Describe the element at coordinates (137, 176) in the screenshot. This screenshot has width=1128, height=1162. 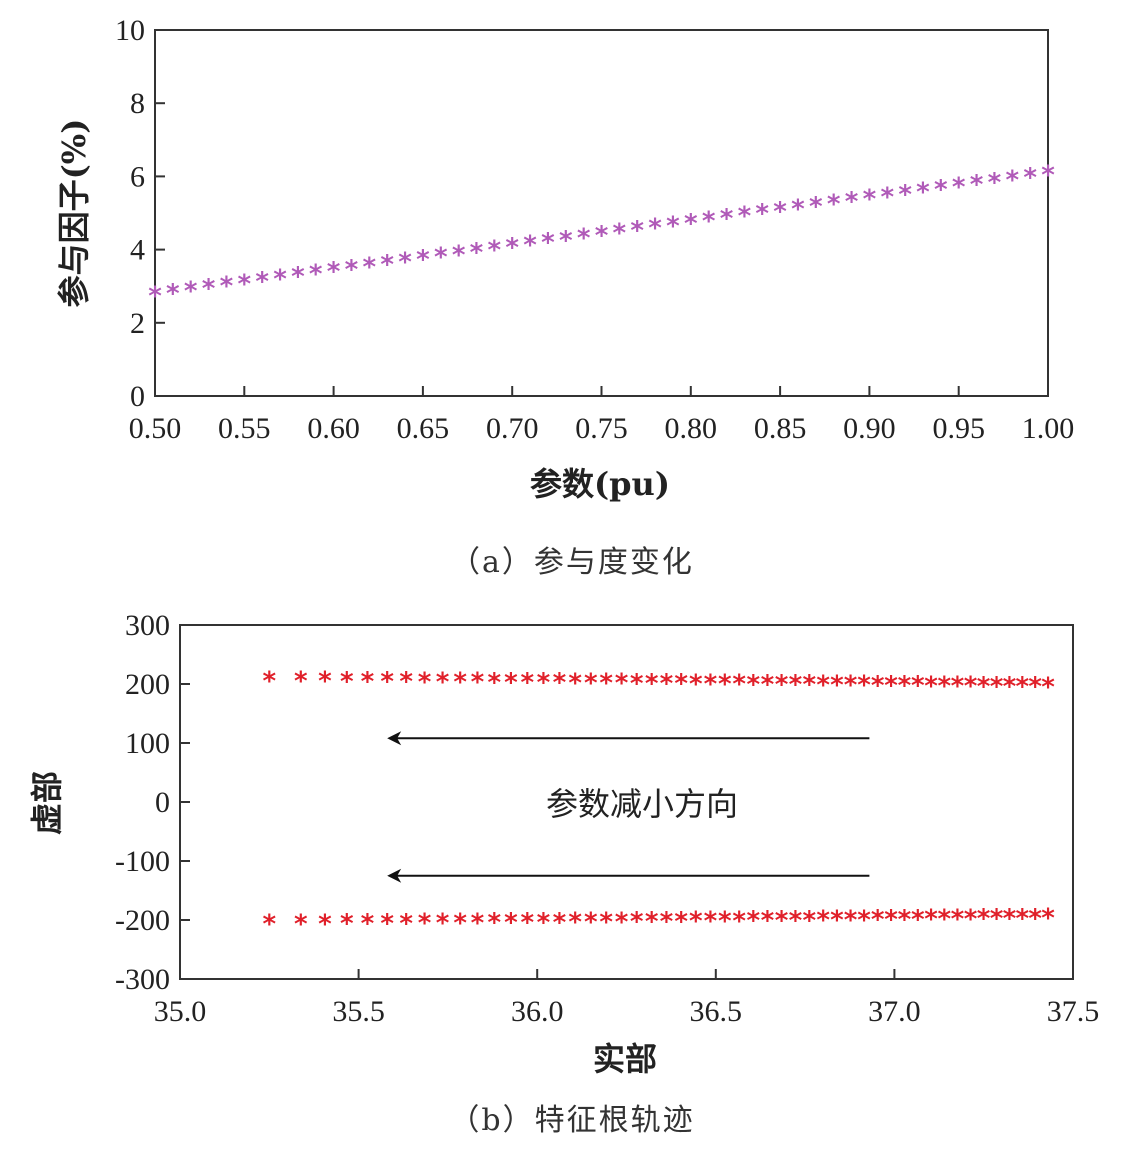
I see `panel-a-y-tick-label: 6` at that location.